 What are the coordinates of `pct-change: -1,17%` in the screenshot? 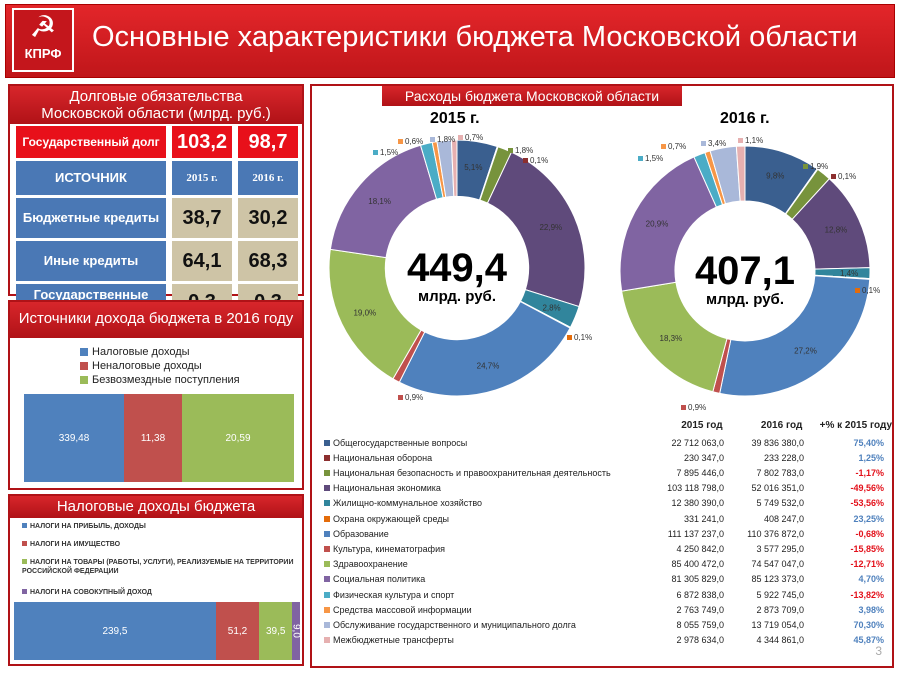 It's located at (869, 472).